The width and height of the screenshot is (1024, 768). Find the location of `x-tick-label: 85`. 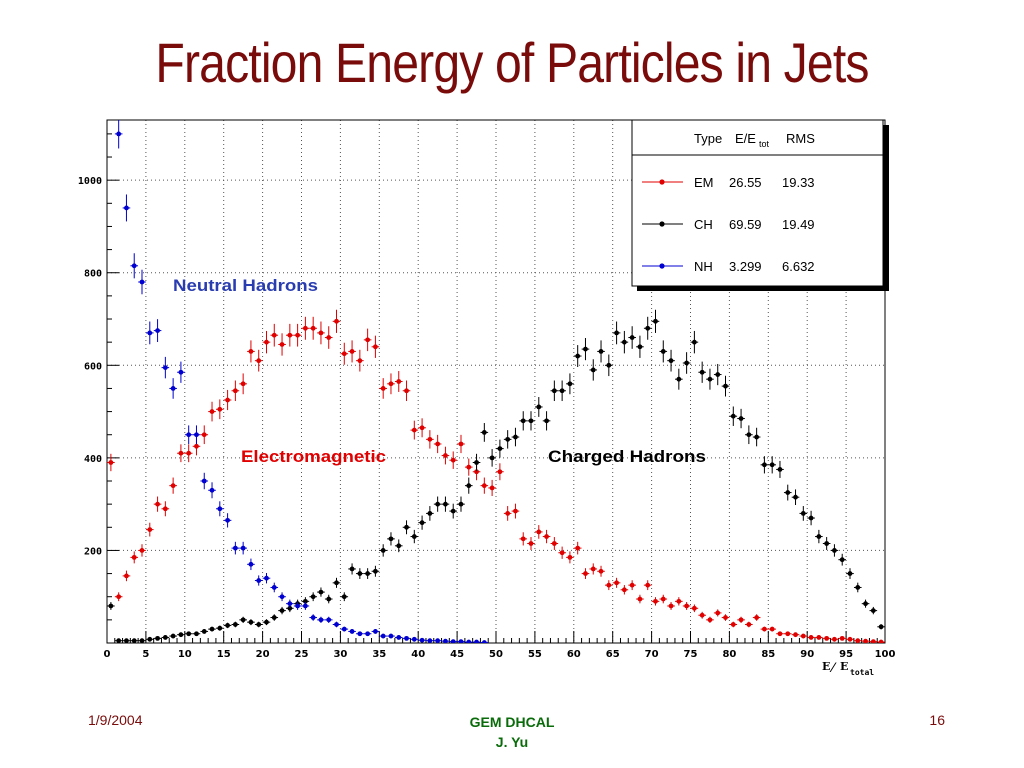

x-tick-label: 85 is located at coordinates (768, 654).